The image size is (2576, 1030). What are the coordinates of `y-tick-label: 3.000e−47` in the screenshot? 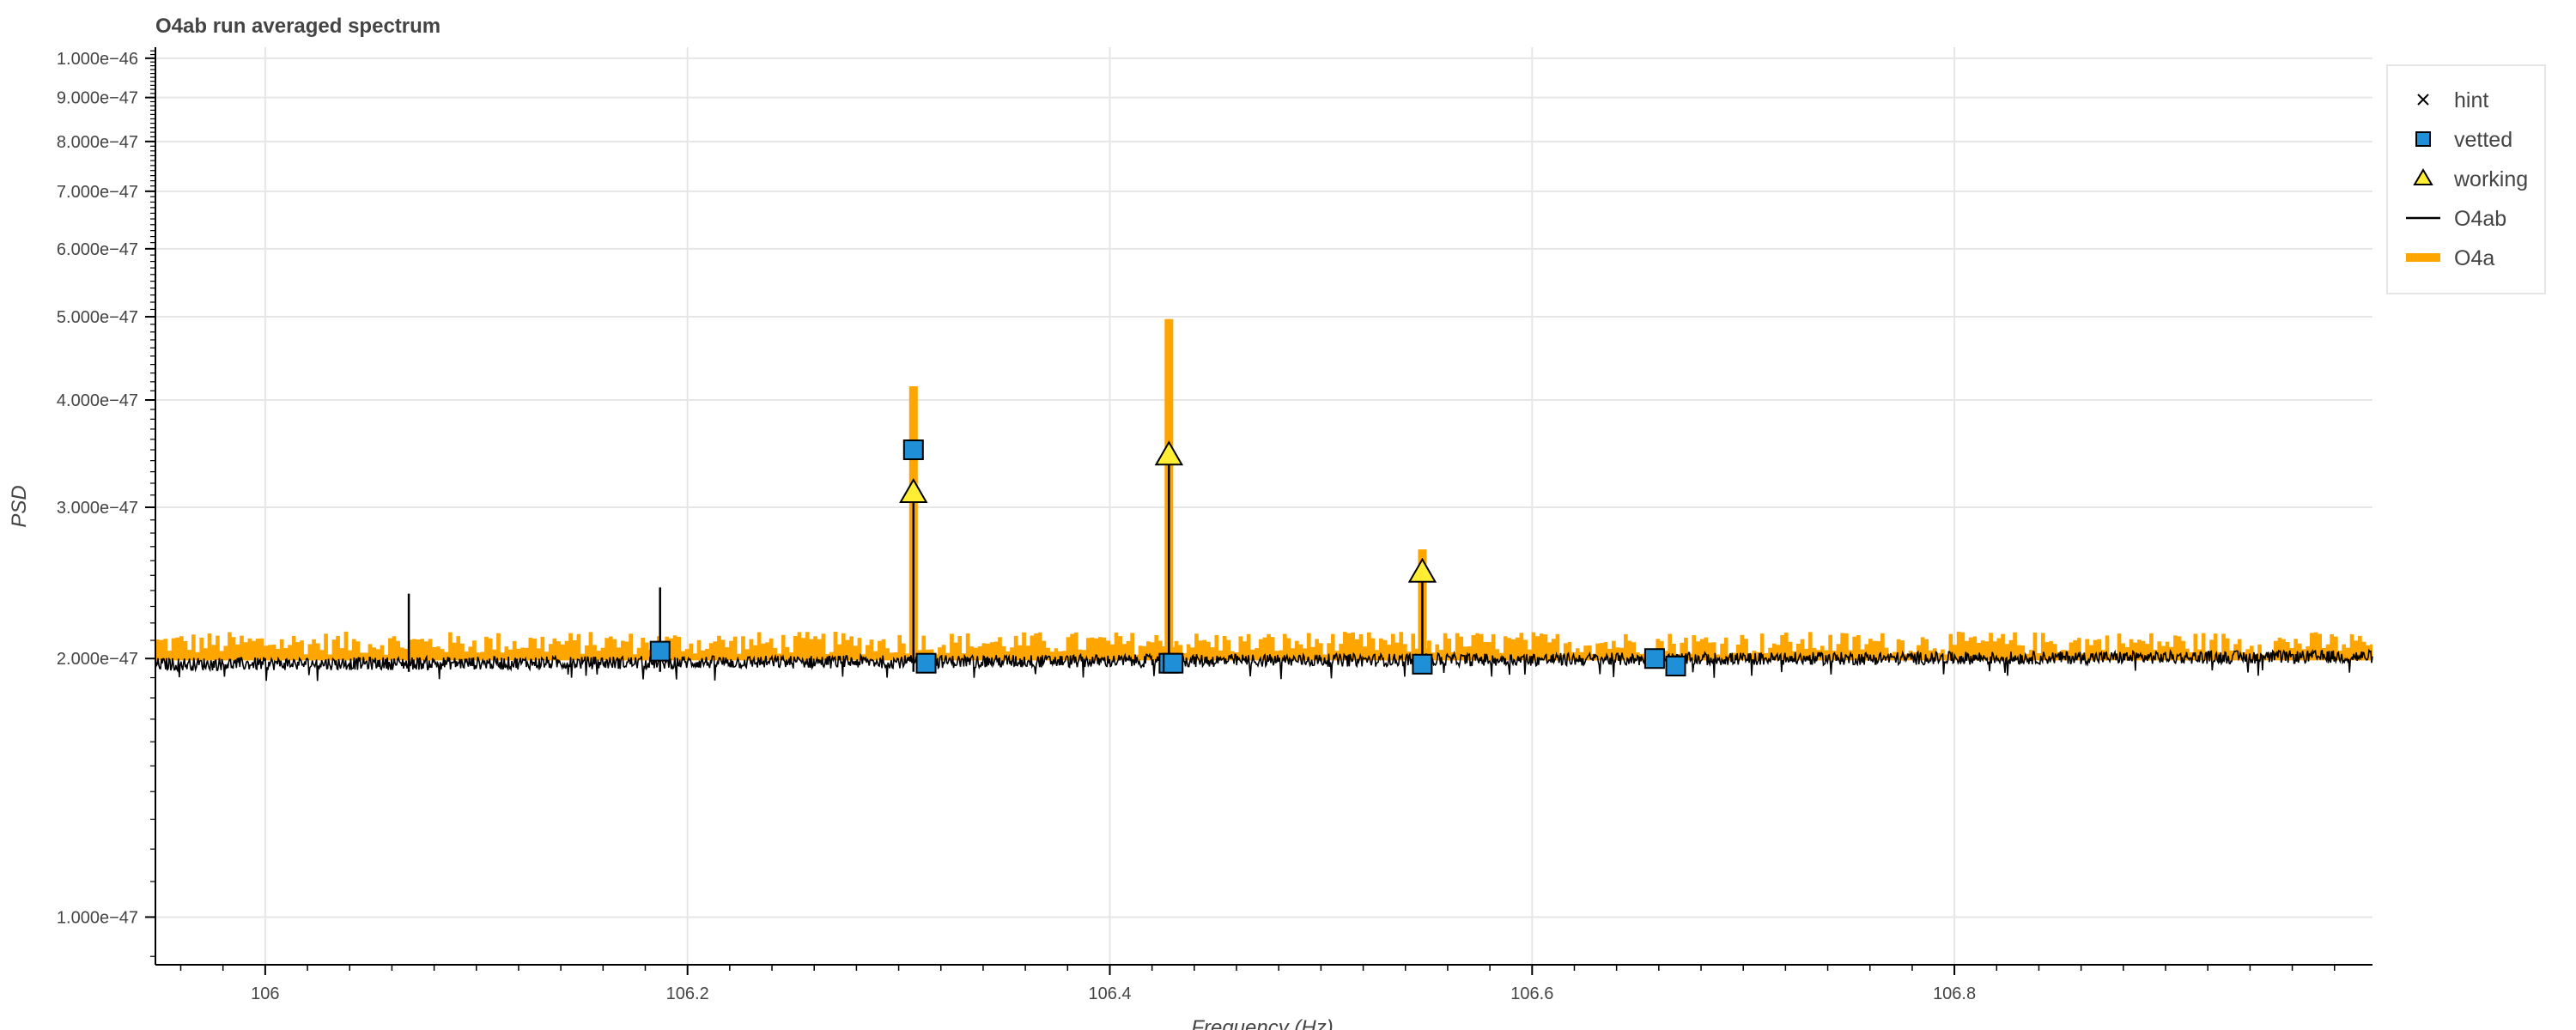 It's located at (98, 508).